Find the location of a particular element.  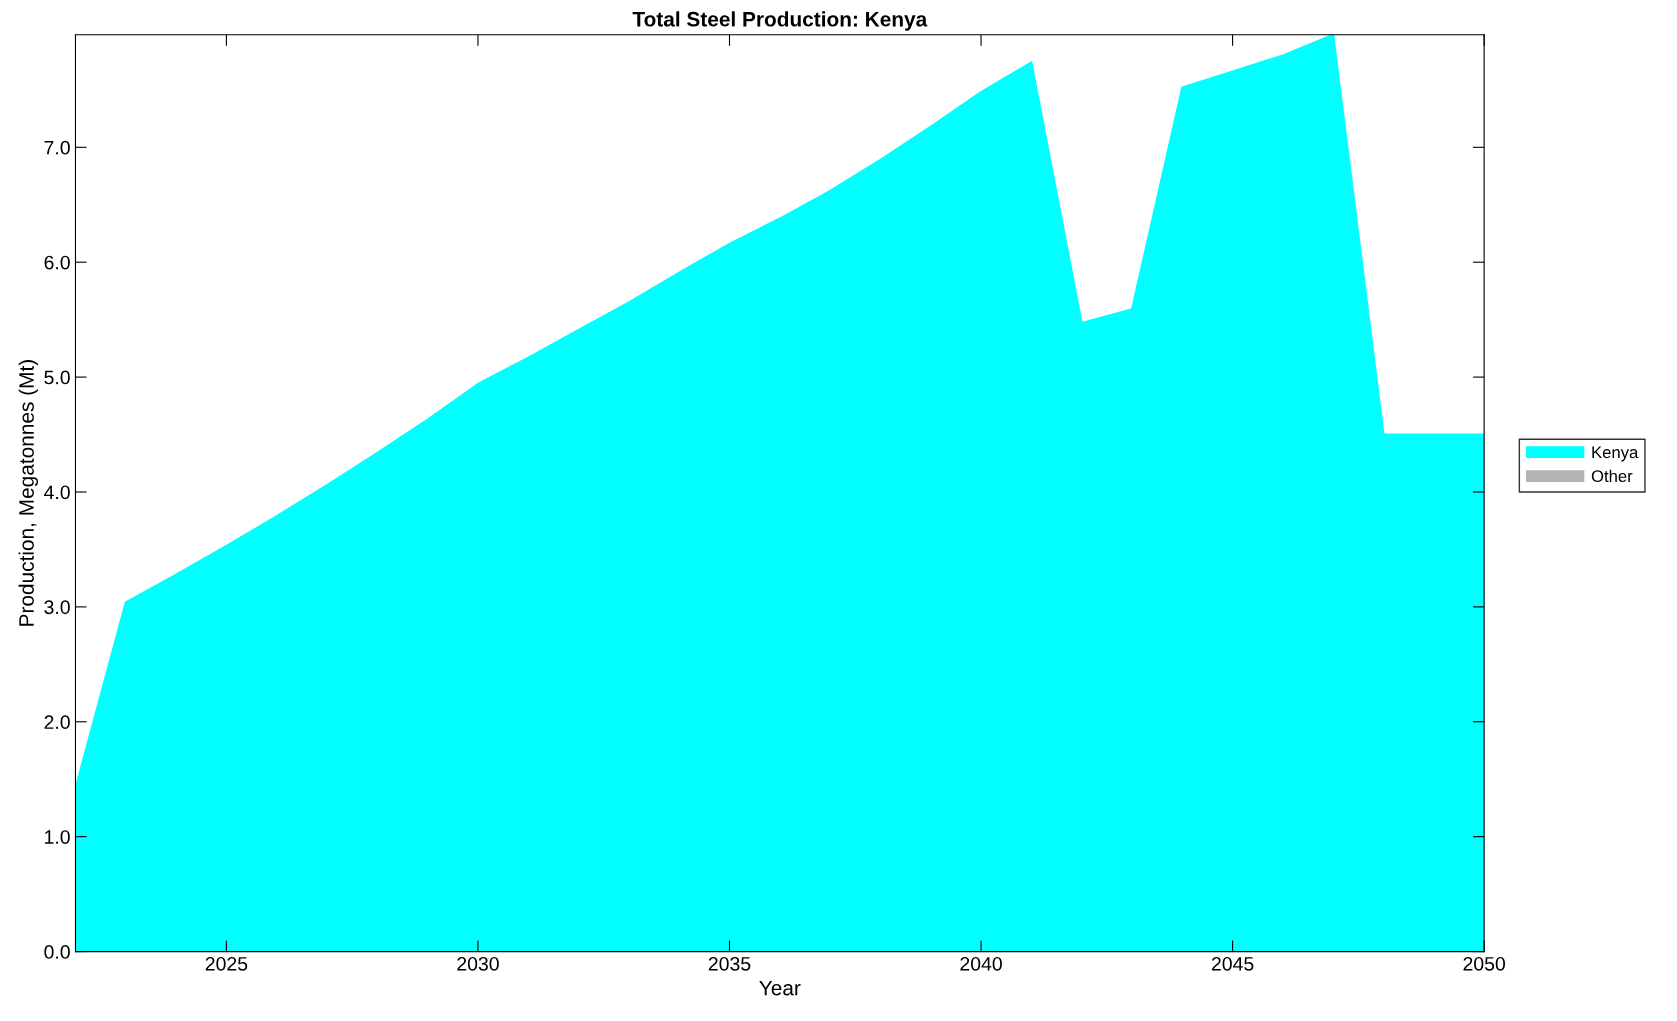

legend-label: Other is located at coordinates (1612, 476).